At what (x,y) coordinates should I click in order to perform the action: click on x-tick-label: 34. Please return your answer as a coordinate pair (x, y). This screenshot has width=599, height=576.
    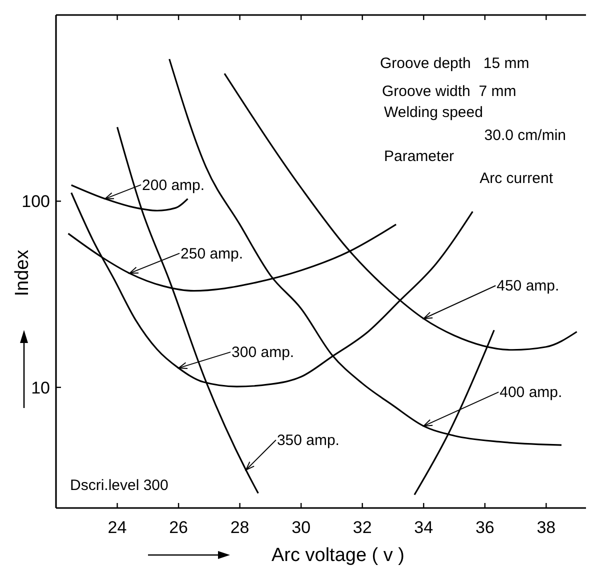
    Looking at the image, I should click on (424, 527).